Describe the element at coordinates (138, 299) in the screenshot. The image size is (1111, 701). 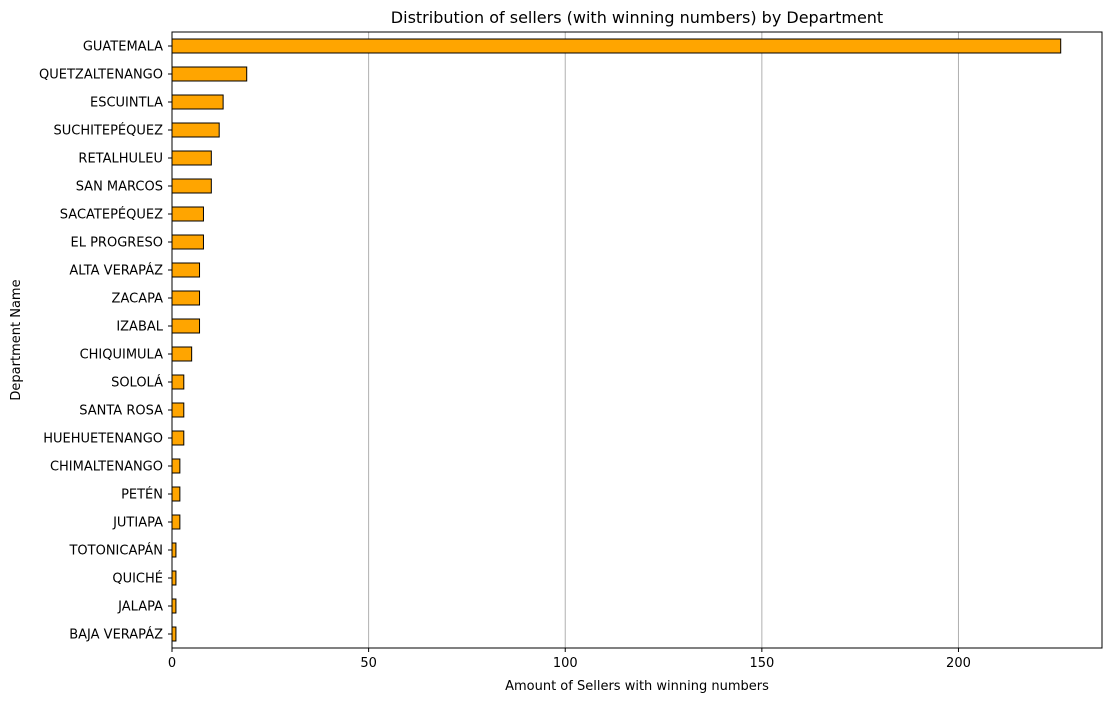
I see `y-tick-label: ZACAPA` at that location.